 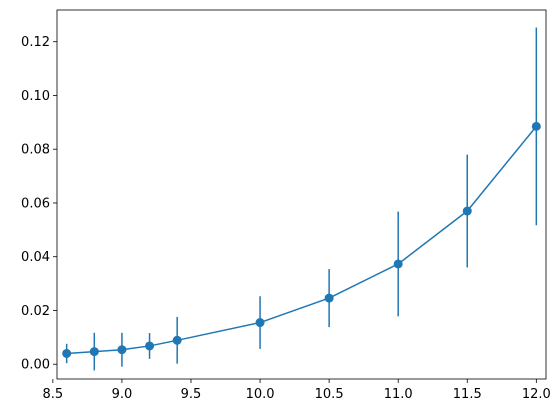 What do you see at coordinates (35, 311) in the screenshot?
I see `y-tick-label: 0.02` at bounding box center [35, 311].